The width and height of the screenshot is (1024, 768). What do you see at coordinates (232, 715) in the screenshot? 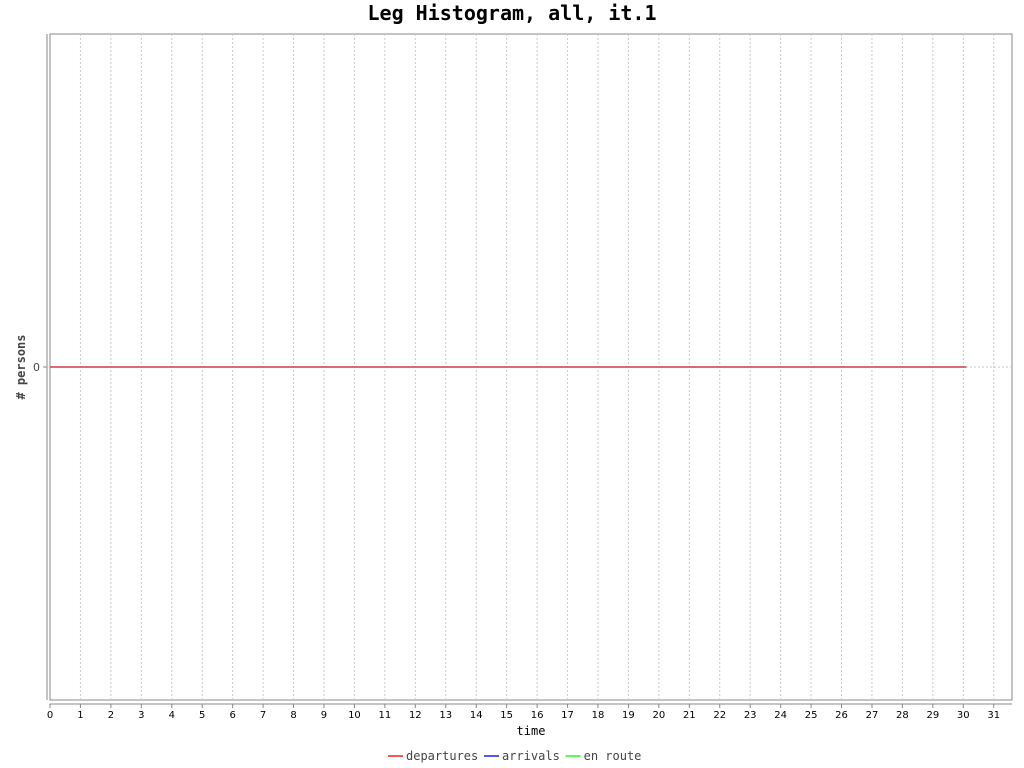
I see `x-tick-label: 6` at bounding box center [232, 715].